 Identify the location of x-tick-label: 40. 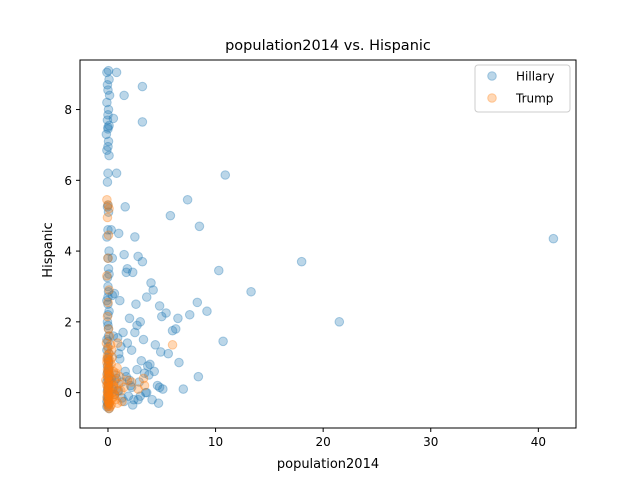
(538, 442).